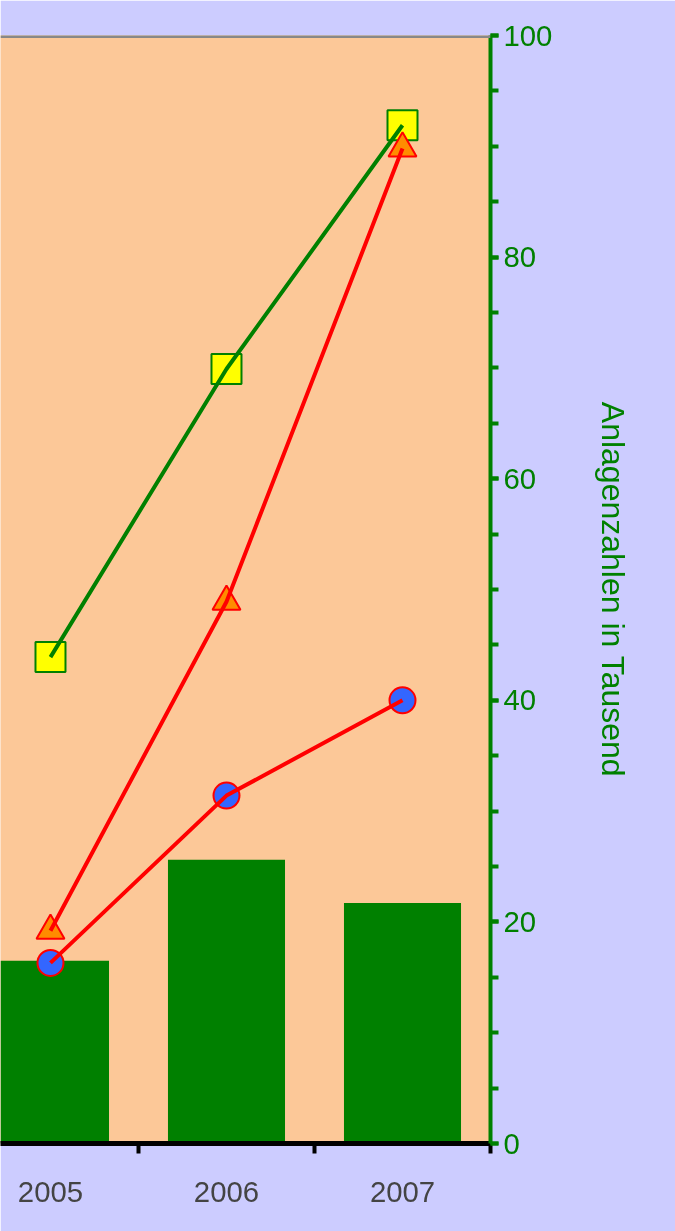 The image size is (675, 1231). What do you see at coordinates (528, 35) in the screenshot?
I see `y-tick-label: 100` at bounding box center [528, 35].